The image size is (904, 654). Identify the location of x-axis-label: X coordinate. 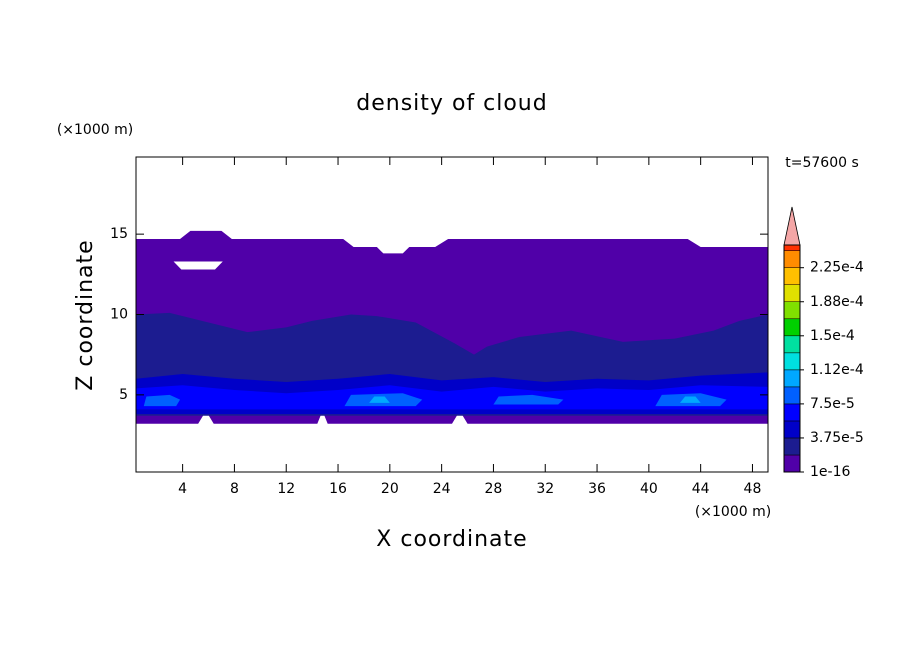
(451, 539).